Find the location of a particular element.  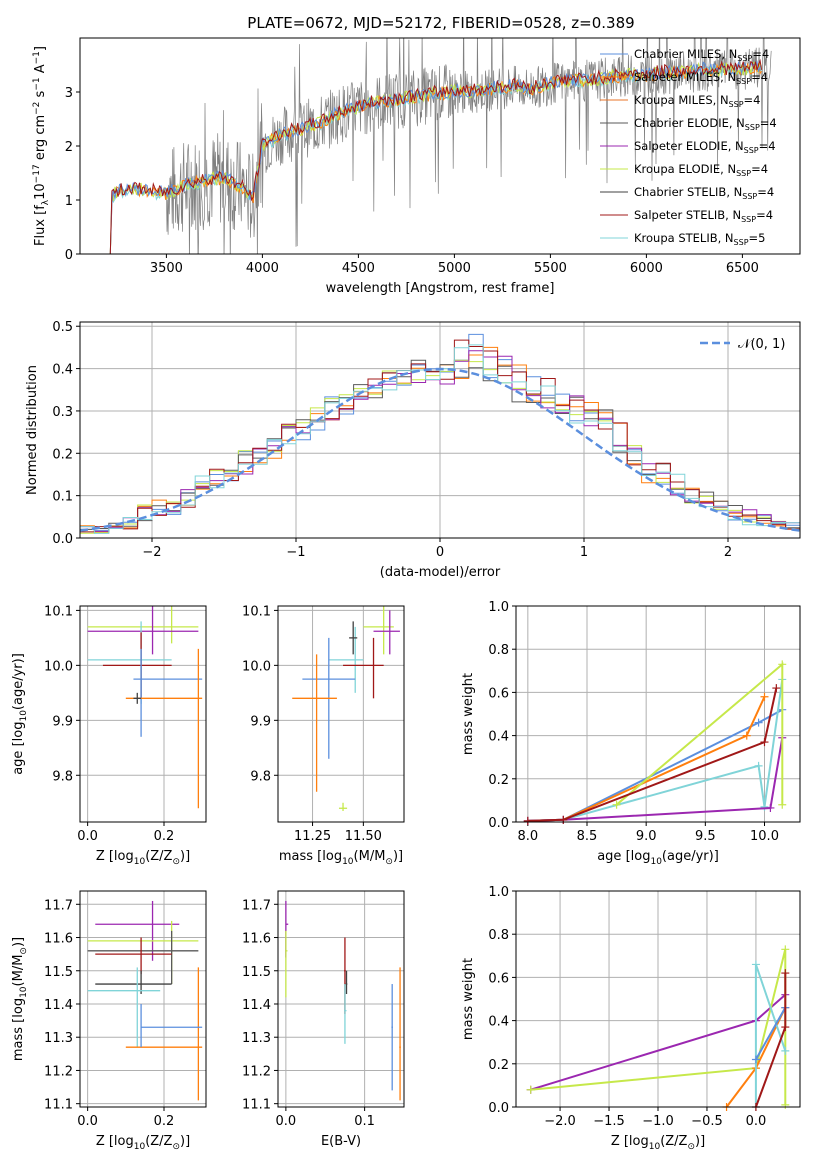

x-tick-label: 9.5 is located at coordinates (705, 836).